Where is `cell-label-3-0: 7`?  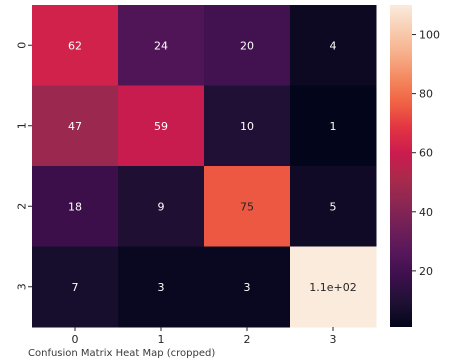 cell-label-3-0: 7 is located at coordinates (75, 287).